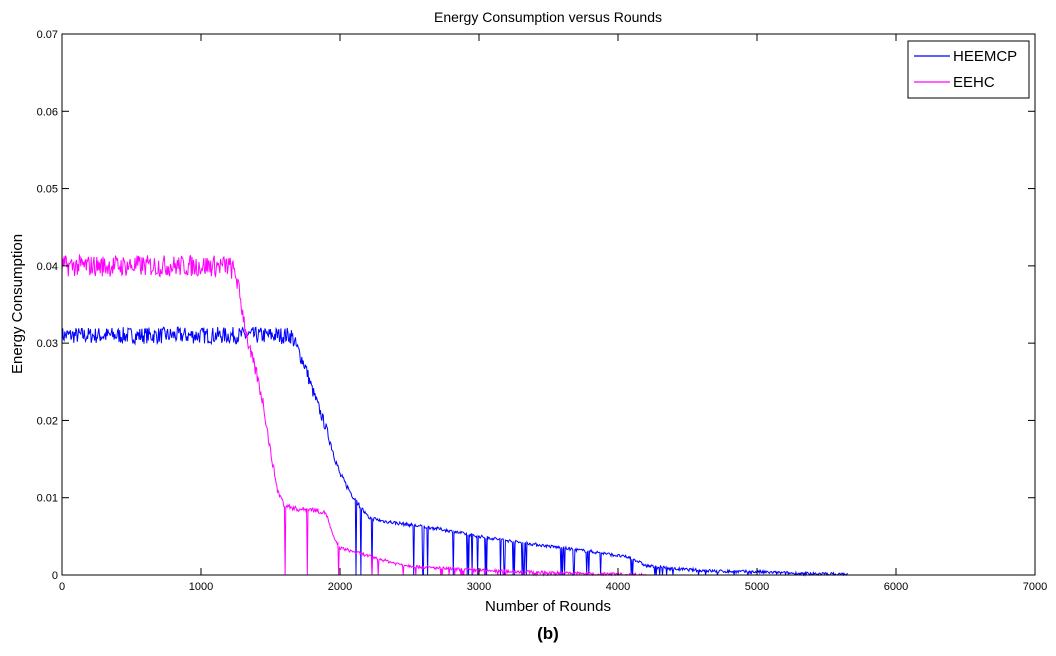 This screenshot has height=656, width=1056. I want to click on x-tick-label: 6000, so click(896, 587).